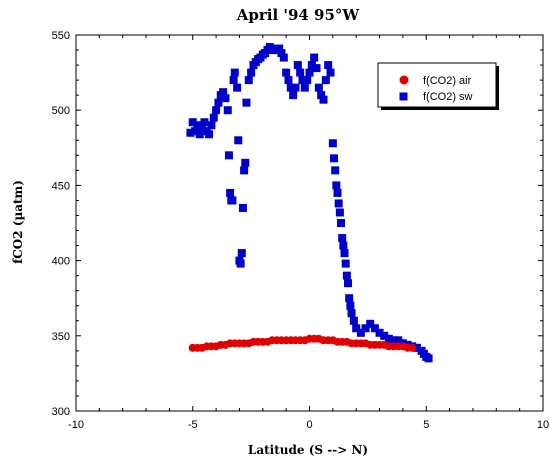 Image resolution: width=560 pixels, height=465 pixels. Describe the element at coordinates (404, 80) in the screenshot. I see `legend-marker-air` at that location.